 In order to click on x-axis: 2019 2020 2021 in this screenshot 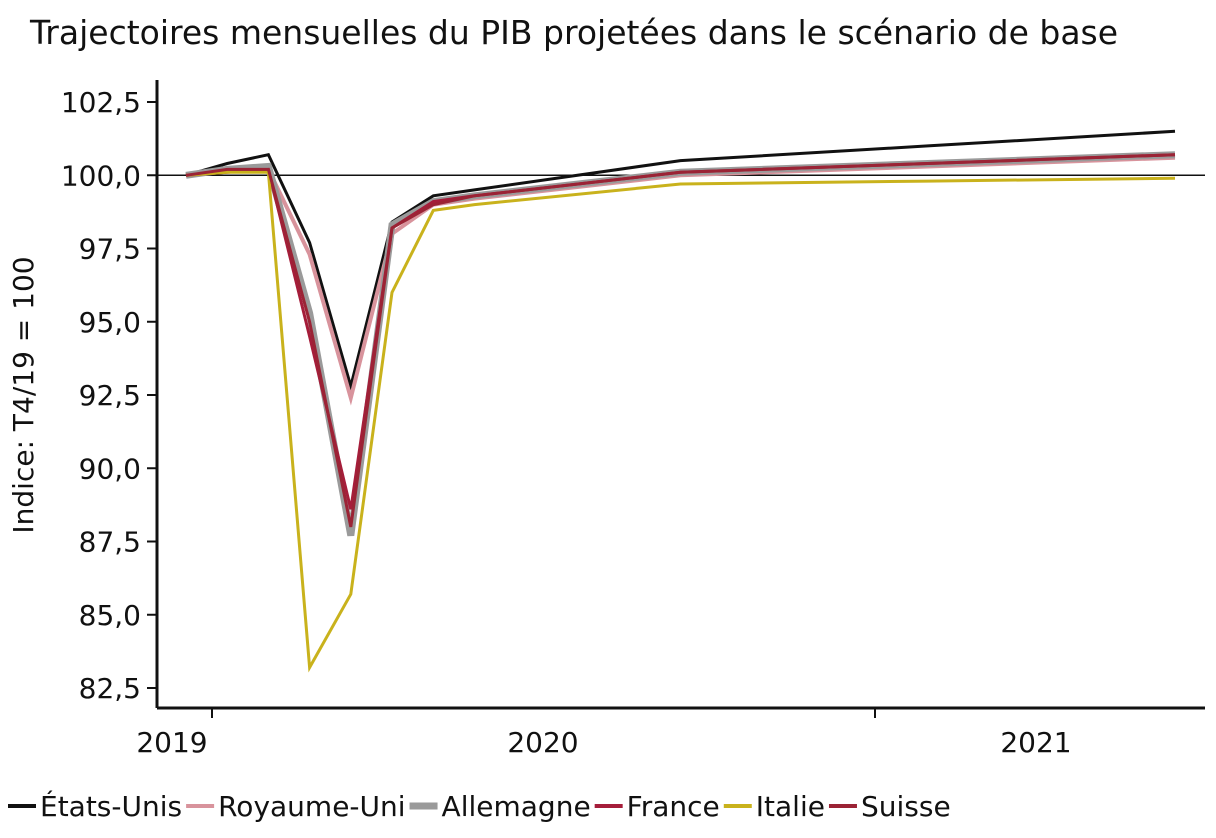, I will do `click(604, 733)`.